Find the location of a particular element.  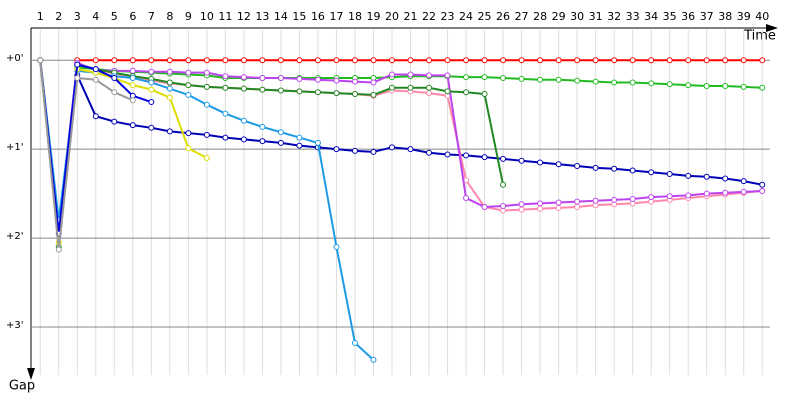

x-tick-label: 15 is located at coordinates (299, 16).